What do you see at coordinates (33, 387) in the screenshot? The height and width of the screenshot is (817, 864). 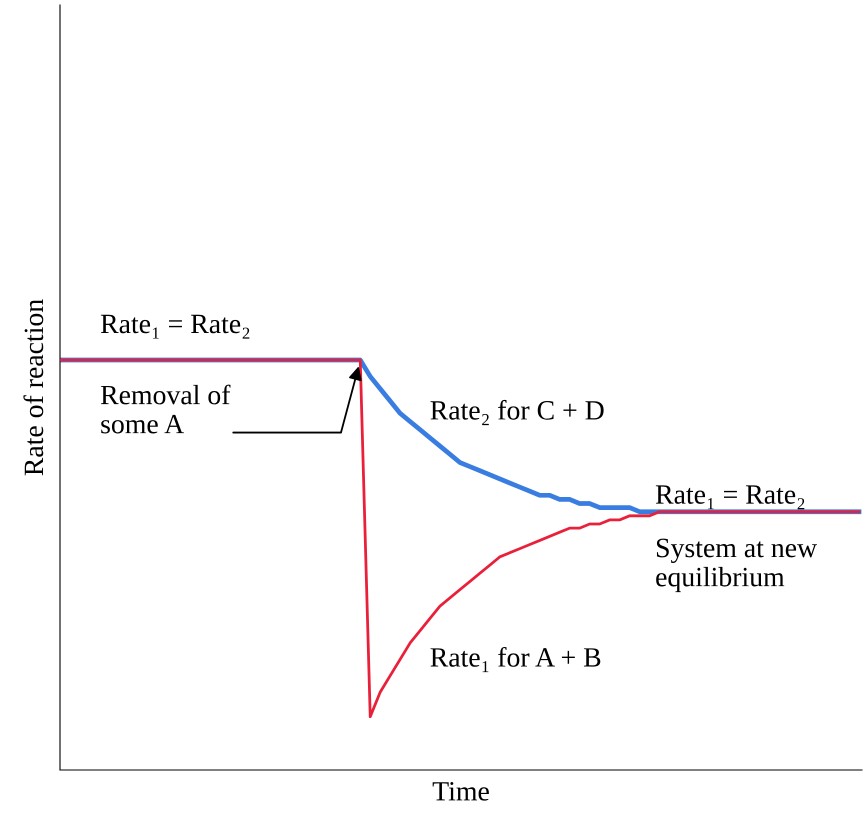 I see `y-axis-title: Rate of reaction` at bounding box center [33, 387].